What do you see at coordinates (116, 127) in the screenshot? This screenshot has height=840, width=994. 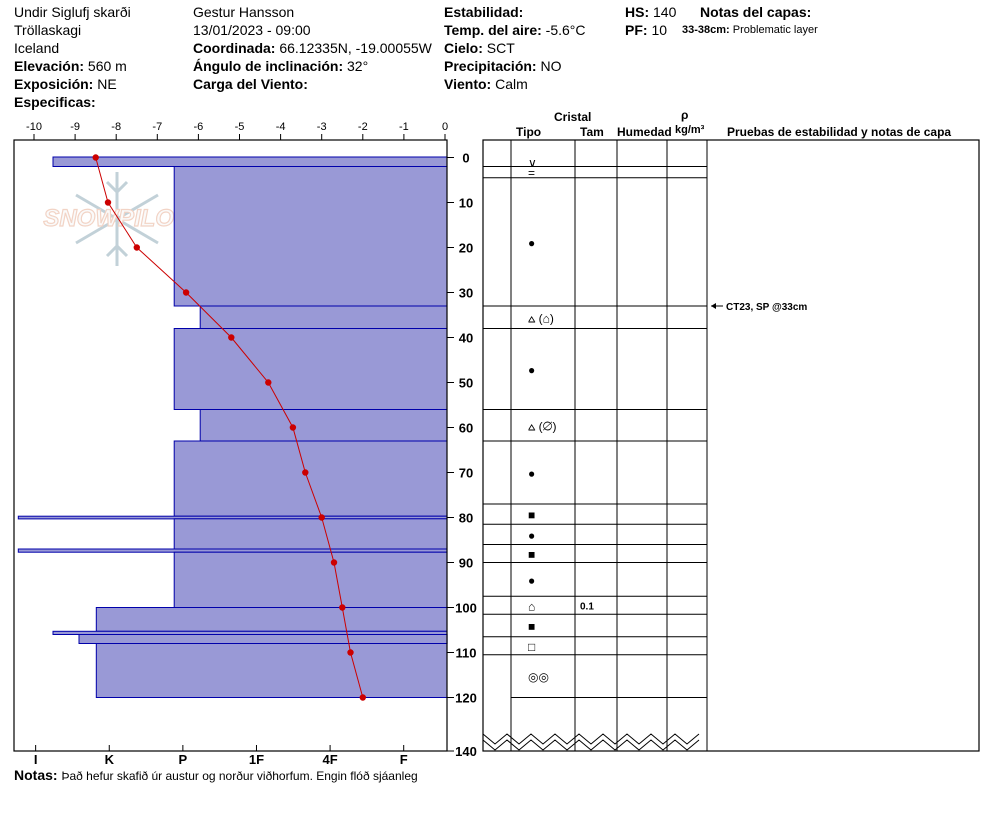 I see `temp-tick-label: -8` at bounding box center [116, 127].